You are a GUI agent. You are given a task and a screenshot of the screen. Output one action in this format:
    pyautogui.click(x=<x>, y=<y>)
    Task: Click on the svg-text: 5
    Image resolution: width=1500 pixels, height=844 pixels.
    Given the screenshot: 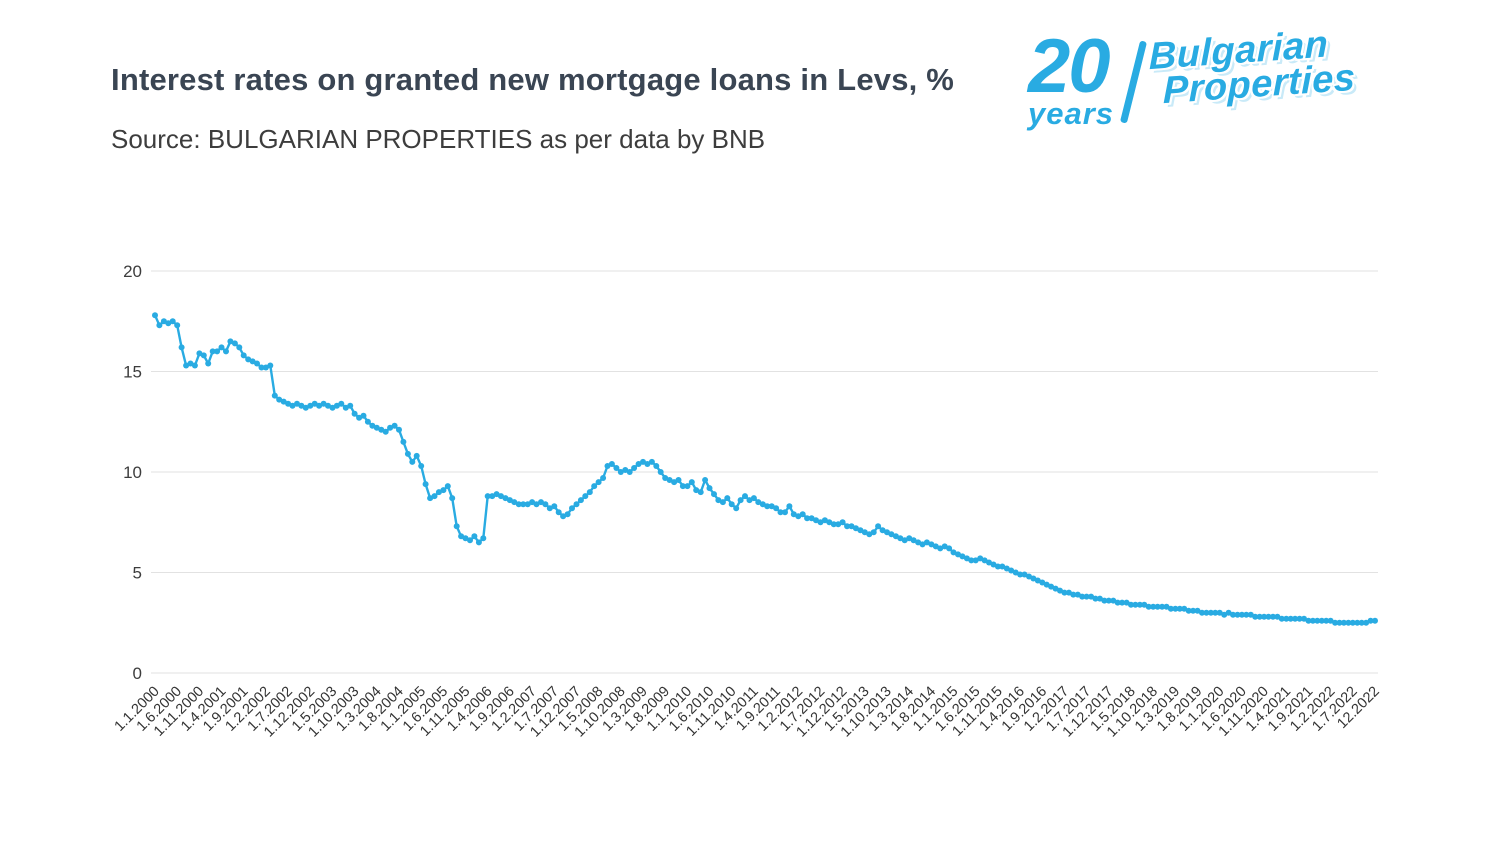 What is the action you would take?
    pyautogui.click(x=137, y=573)
    